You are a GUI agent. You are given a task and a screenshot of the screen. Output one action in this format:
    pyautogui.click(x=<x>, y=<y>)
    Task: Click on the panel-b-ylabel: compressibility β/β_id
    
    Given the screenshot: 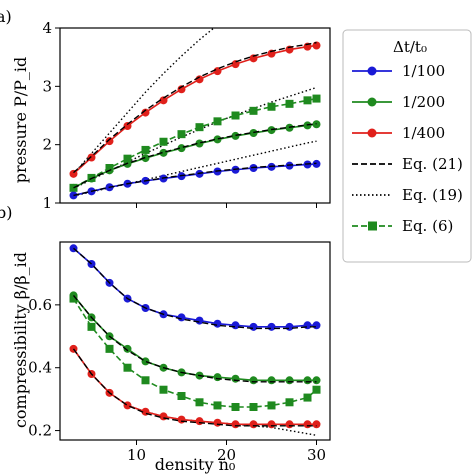 What is the action you would take?
    pyautogui.click(x=20, y=340)
    